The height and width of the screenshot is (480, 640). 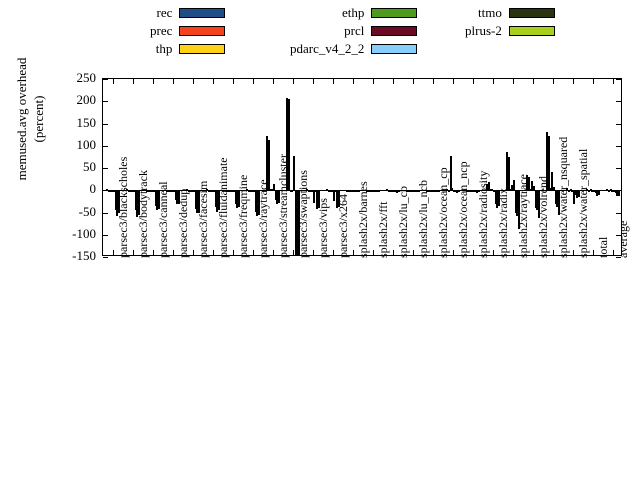 I want to click on x-label-3: parsec3/dedup, so click(x=183, y=223).